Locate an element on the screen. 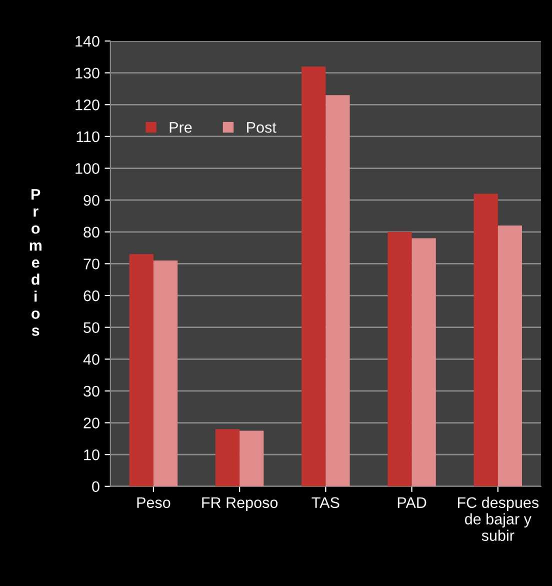 The image size is (552, 586). x-tick-label: FR Reposo is located at coordinates (240, 504).